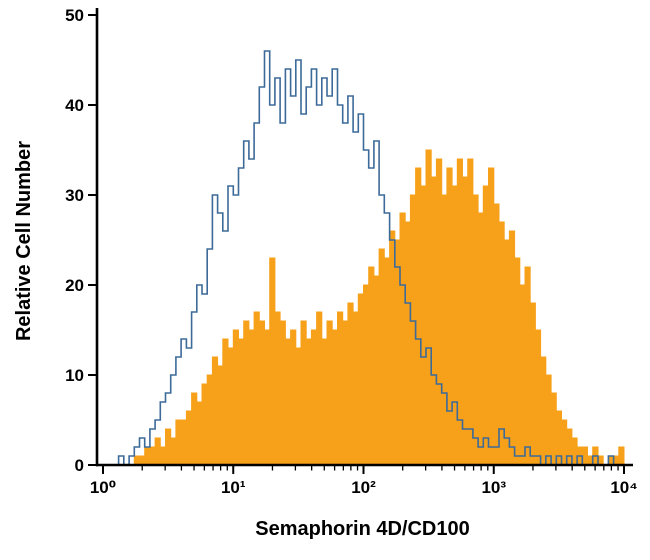  Describe the element at coordinates (623, 487) in the screenshot. I see `x-tick-label: 10⁴` at that location.